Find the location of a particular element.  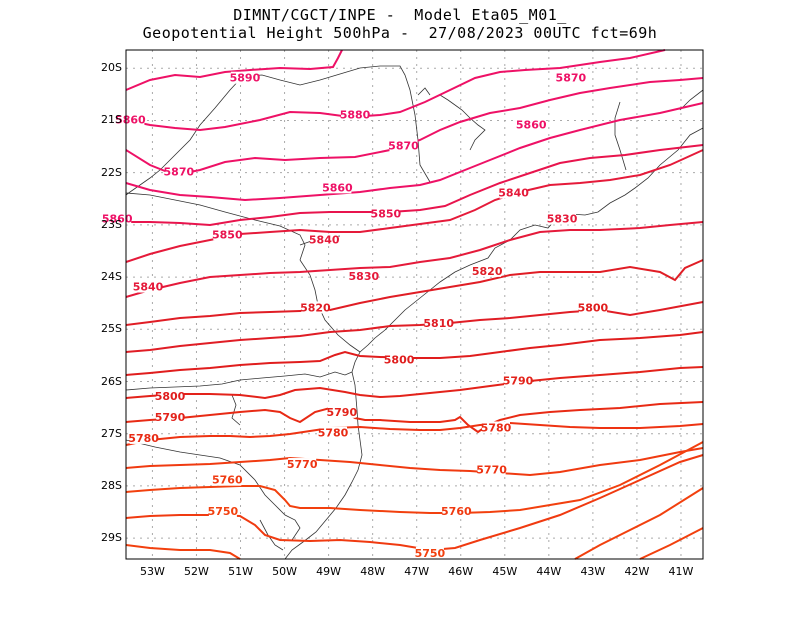

lat-tick-label: 29S is located at coordinates (111, 538).